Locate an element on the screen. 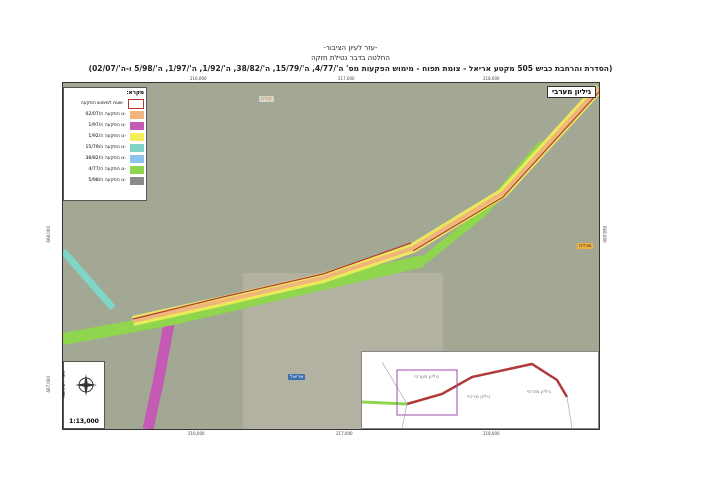 This screenshot has height=497, width=701. legend-item: -גו הפקעה ה/5/98 is located at coordinates (105, 180).